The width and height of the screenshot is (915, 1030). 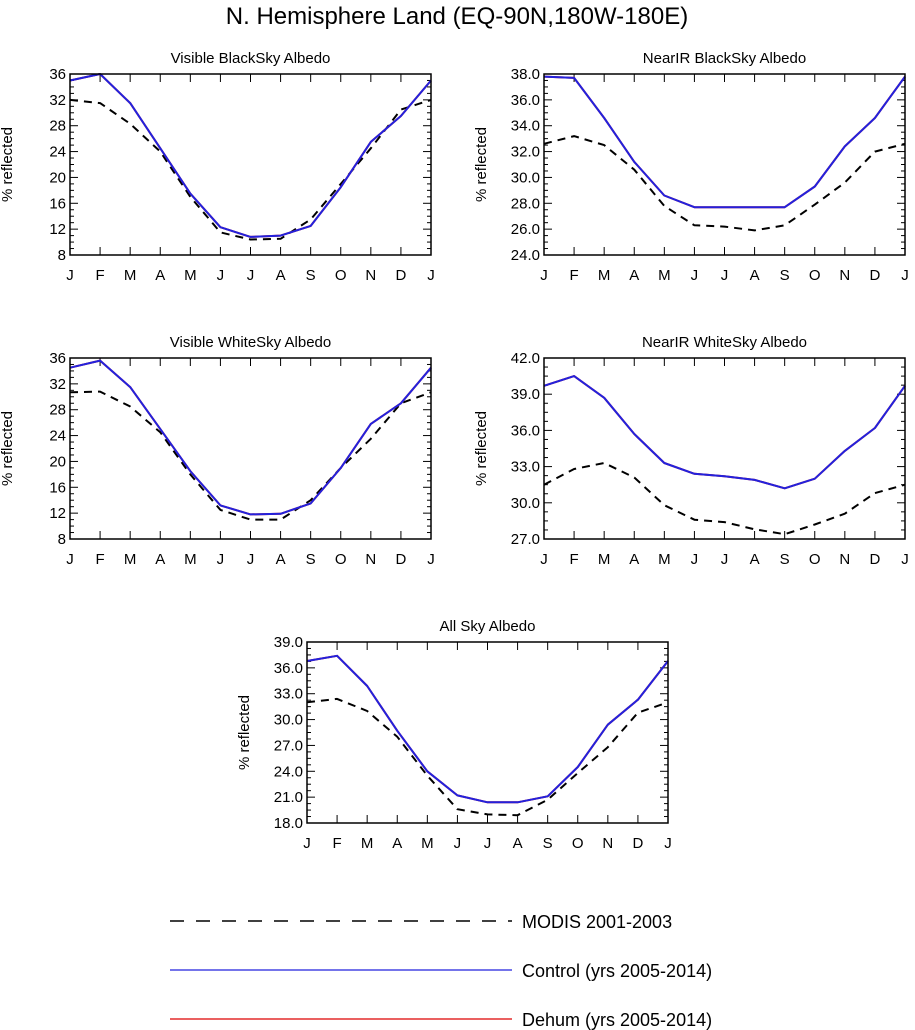 I want to click on y-tick-label: 32.0, so click(x=525, y=152).